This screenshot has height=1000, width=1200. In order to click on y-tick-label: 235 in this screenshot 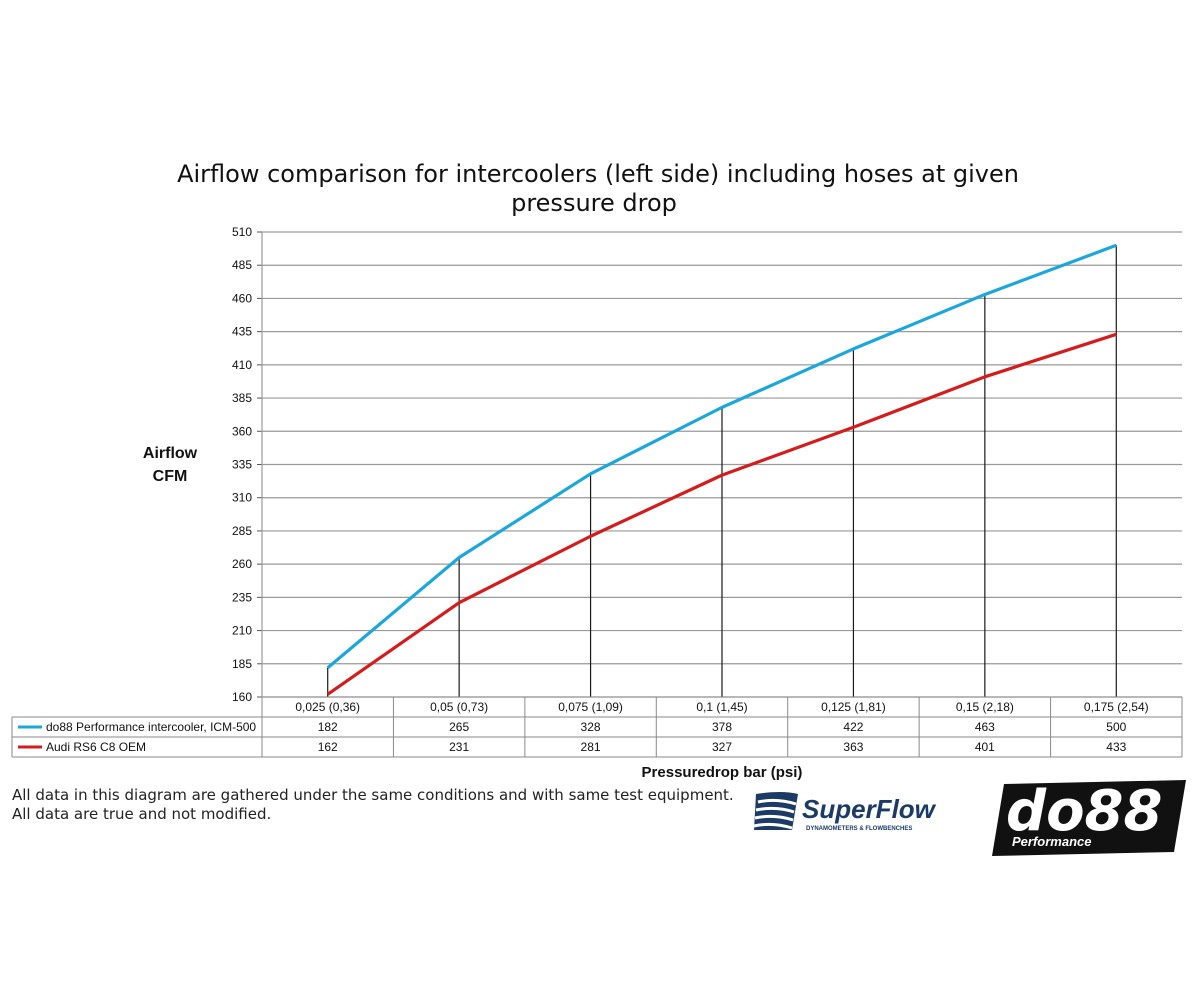, I will do `click(242, 597)`.